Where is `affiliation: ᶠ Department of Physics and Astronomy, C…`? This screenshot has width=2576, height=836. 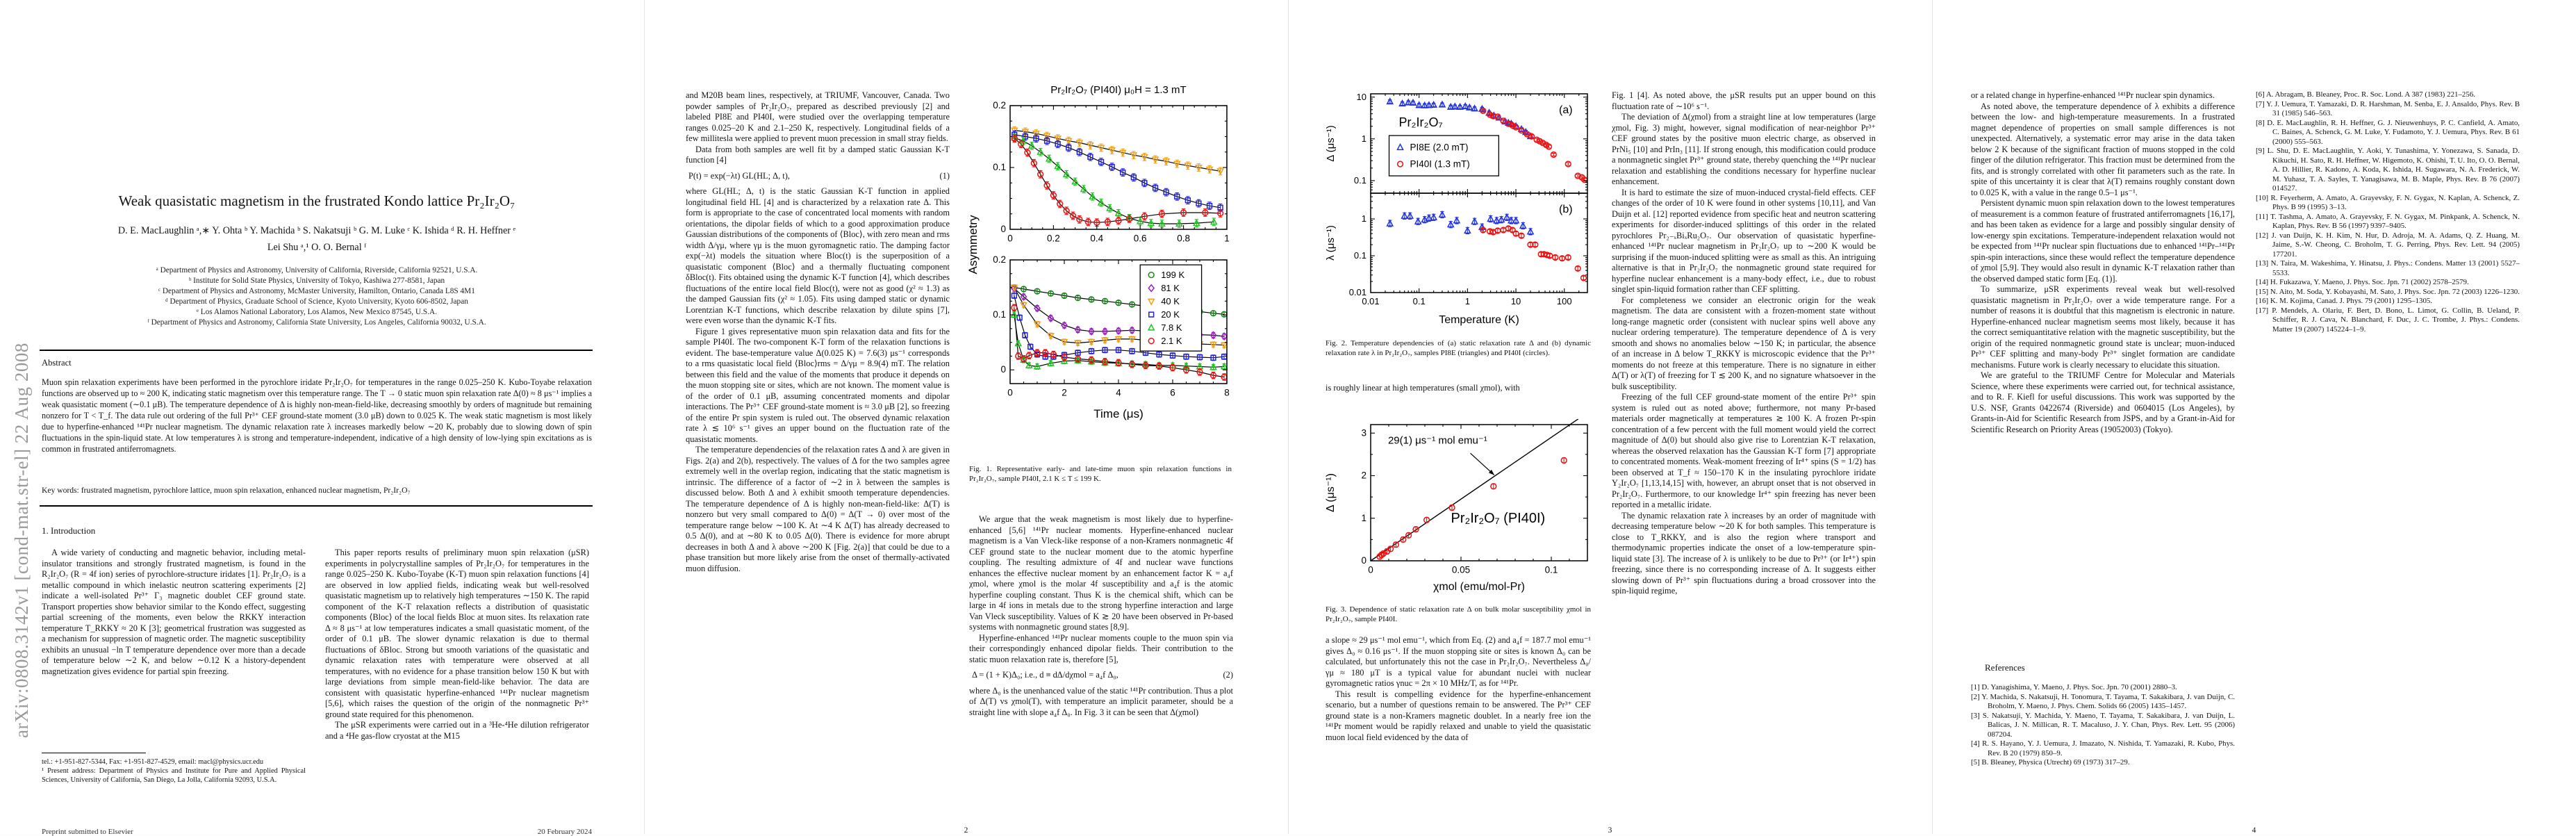 affiliation: ᶠ Department of Physics and Astronomy, C… is located at coordinates (317, 323).